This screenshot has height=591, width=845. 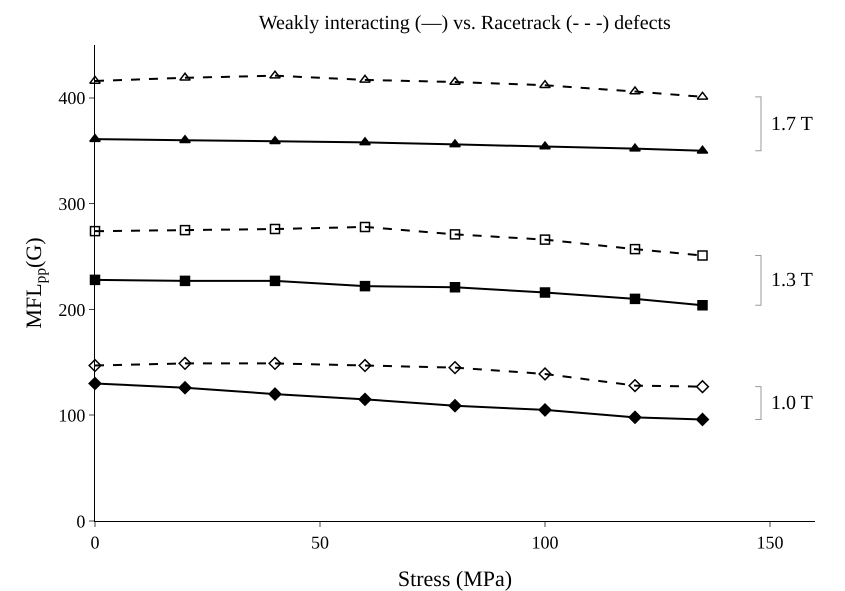 I want to click on x-axis-title: Stress (MPa), so click(x=455, y=578).